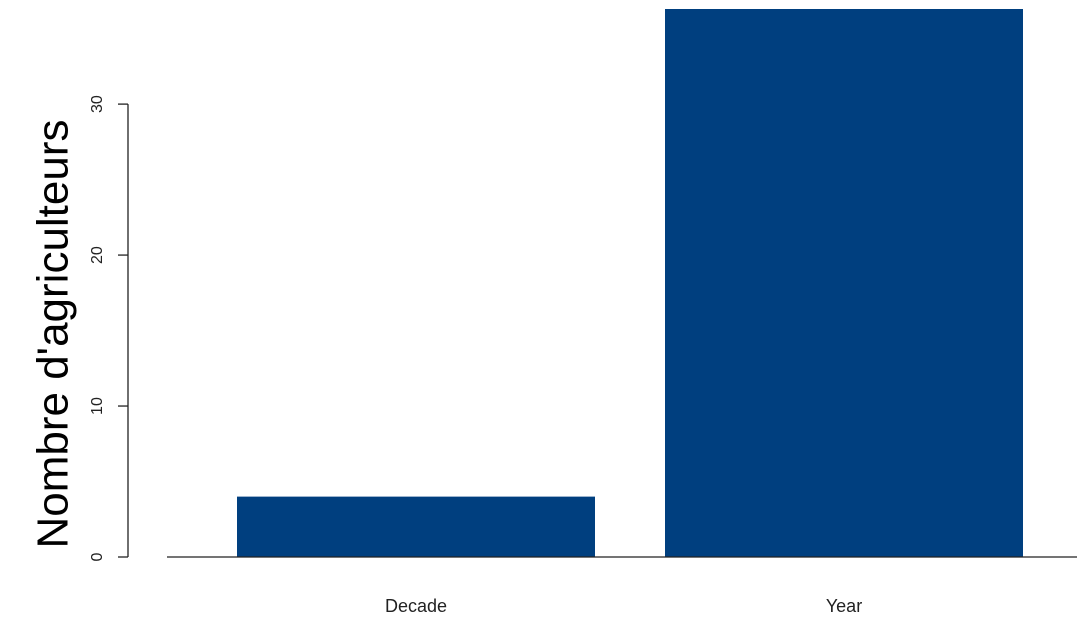 This screenshot has width=1083, height=620. Describe the element at coordinates (416, 606) in the screenshot. I see `category-label-decade: Decade` at that location.